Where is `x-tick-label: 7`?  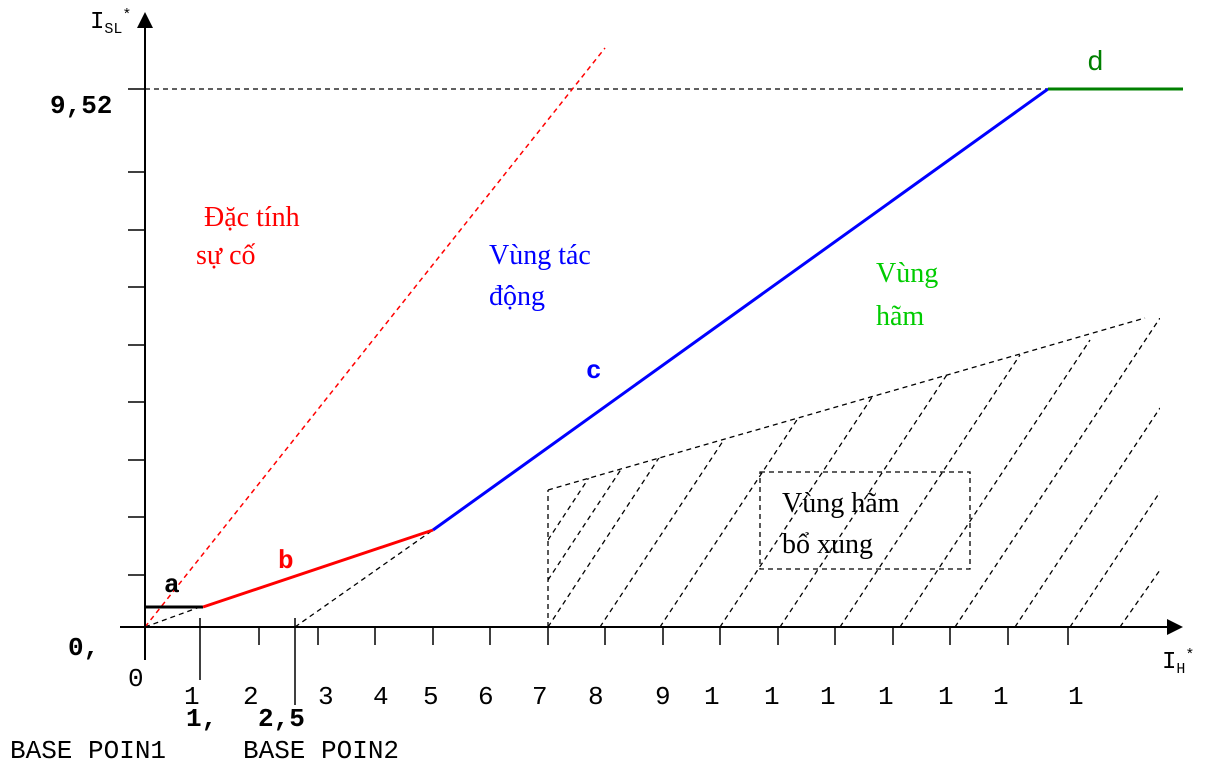 x-tick-label: 7 is located at coordinates (540, 697).